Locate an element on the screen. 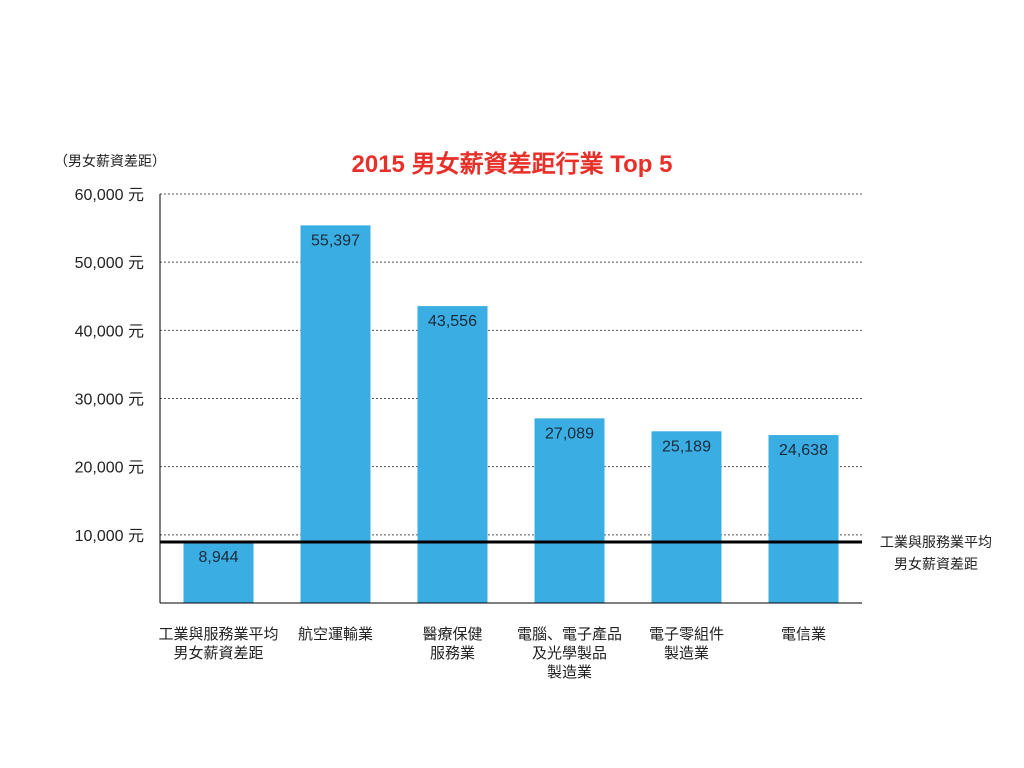 The width and height of the screenshot is (1024, 768). y-tick-label: 20,000 元 is located at coordinates (109, 468).